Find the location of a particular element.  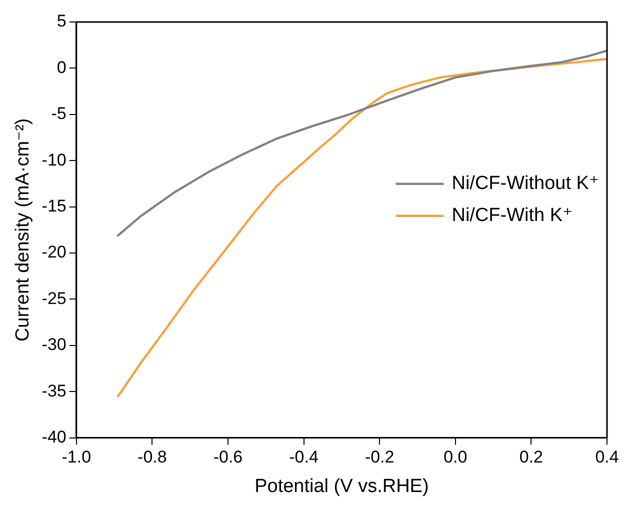

x-tick-label: -0.6 is located at coordinates (228, 457).